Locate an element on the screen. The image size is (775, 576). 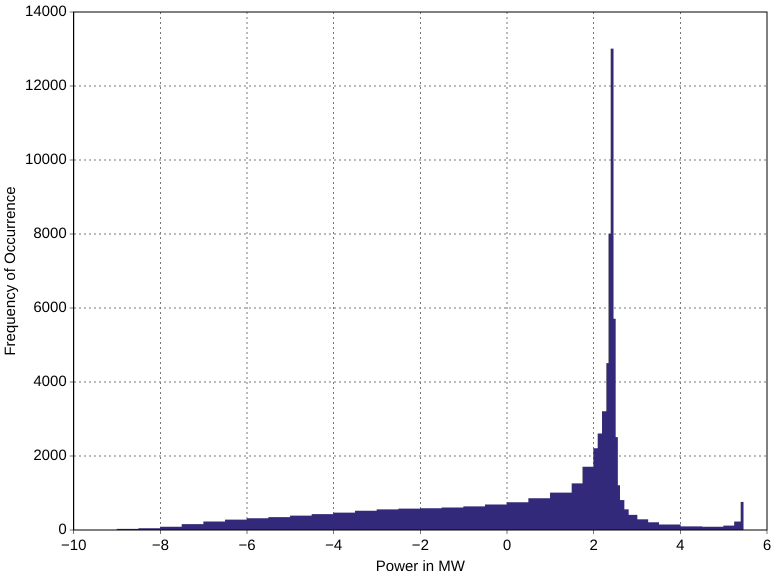
y-tick-label: 8000 is located at coordinates (50, 233).